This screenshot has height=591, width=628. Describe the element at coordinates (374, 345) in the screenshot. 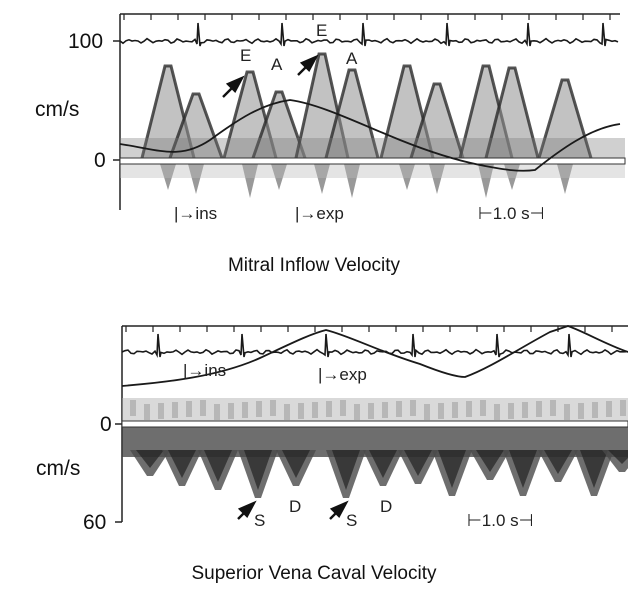

I see `svc-ecg-trace` at that location.